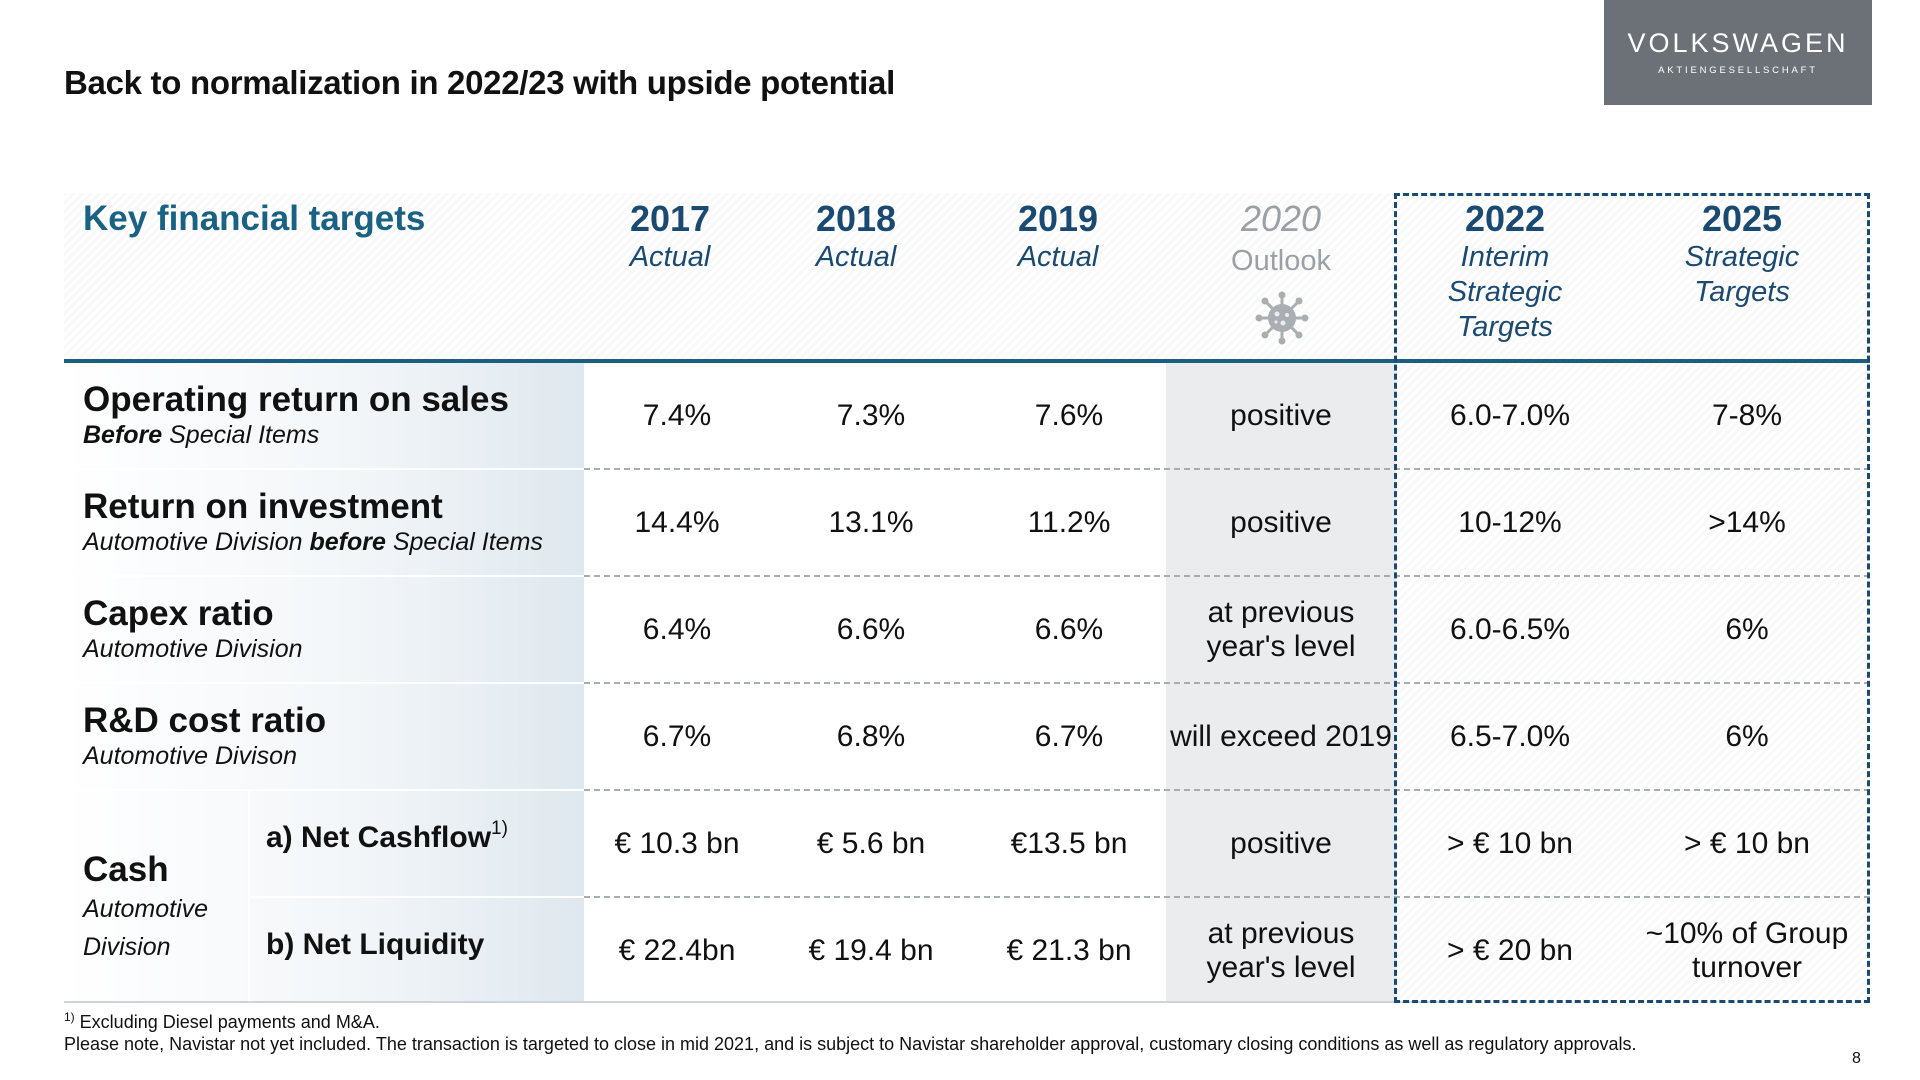 The height and width of the screenshot is (1080, 1920). I want to click on row-label-net-cashflow: a) Net Cashflow1), so click(387, 836).